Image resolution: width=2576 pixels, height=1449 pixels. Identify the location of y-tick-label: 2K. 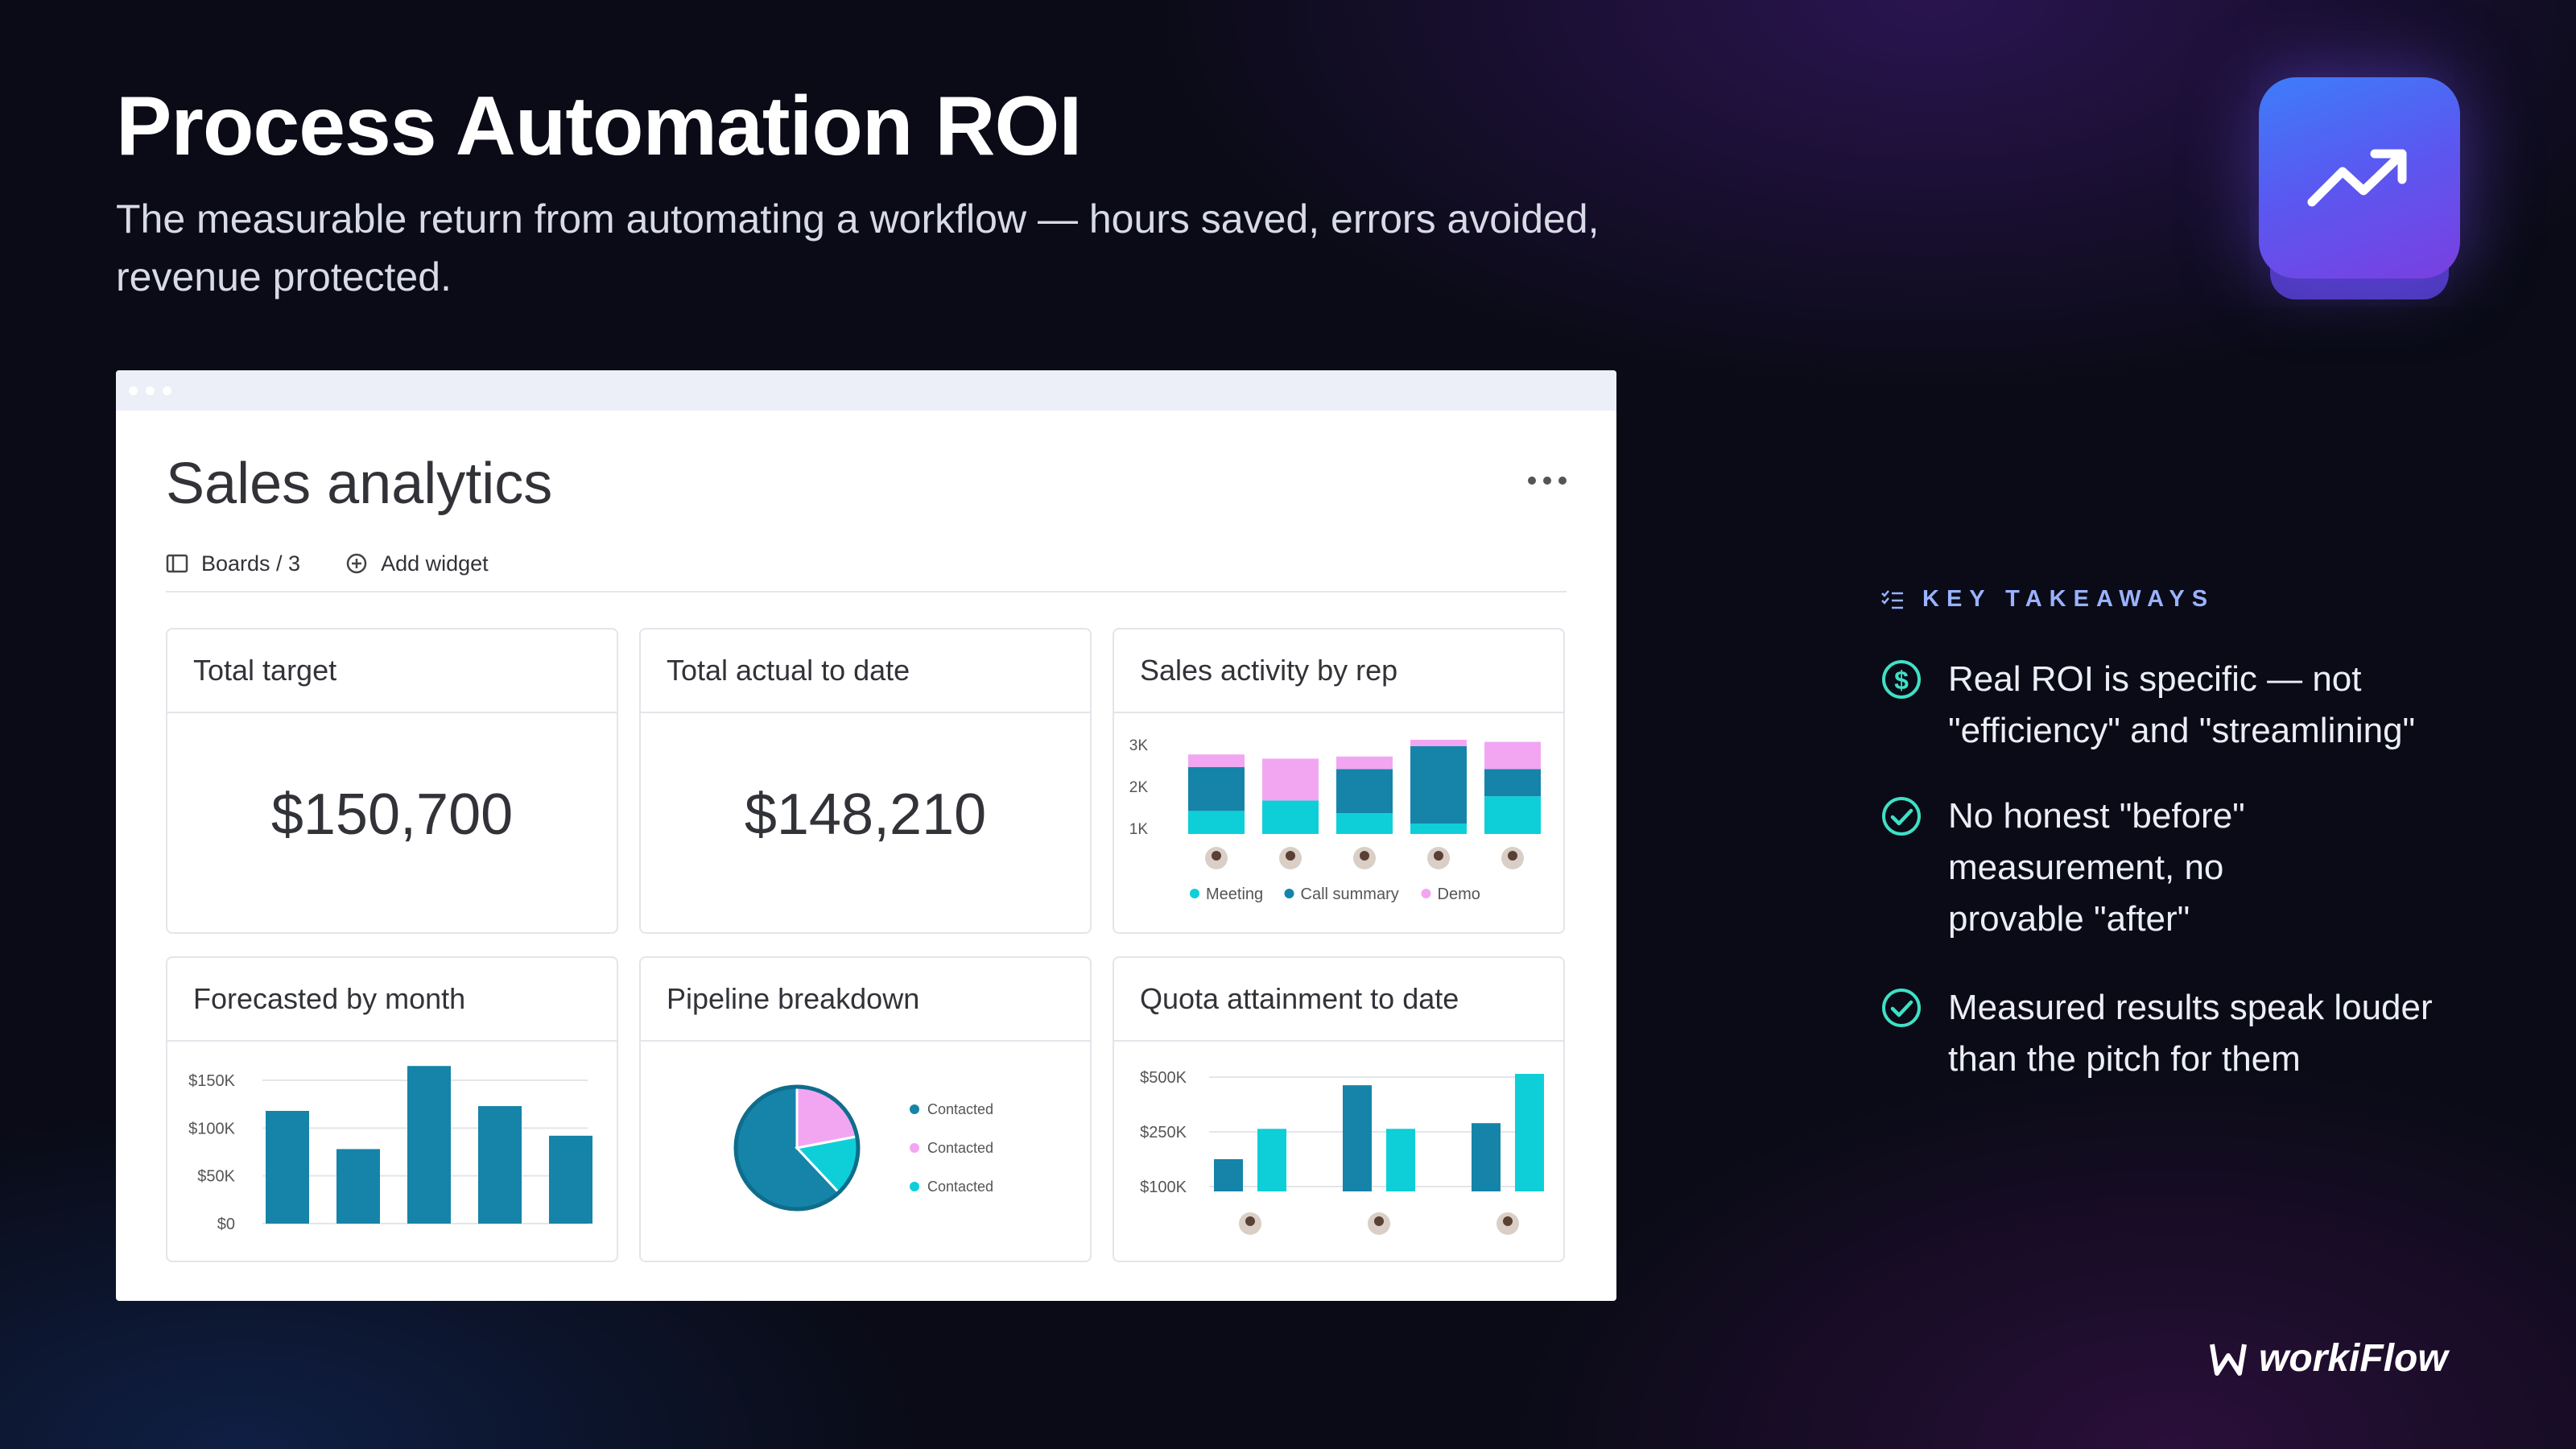
(1139, 787).